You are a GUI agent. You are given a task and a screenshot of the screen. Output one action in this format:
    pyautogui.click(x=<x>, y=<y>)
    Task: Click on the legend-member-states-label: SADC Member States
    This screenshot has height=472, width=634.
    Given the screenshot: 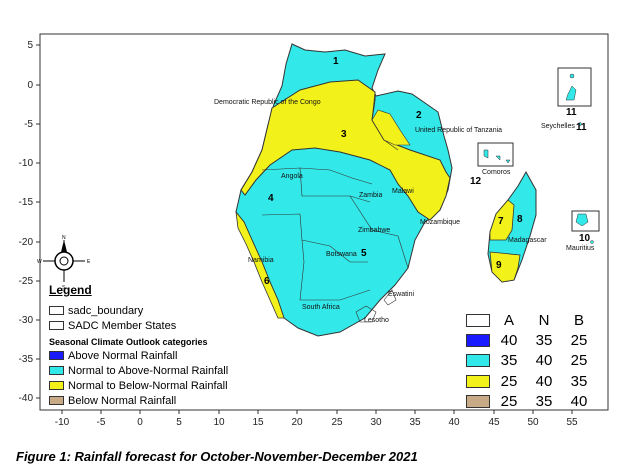 What is the action you would take?
    pyautogui.click(x=122, y=325)
    